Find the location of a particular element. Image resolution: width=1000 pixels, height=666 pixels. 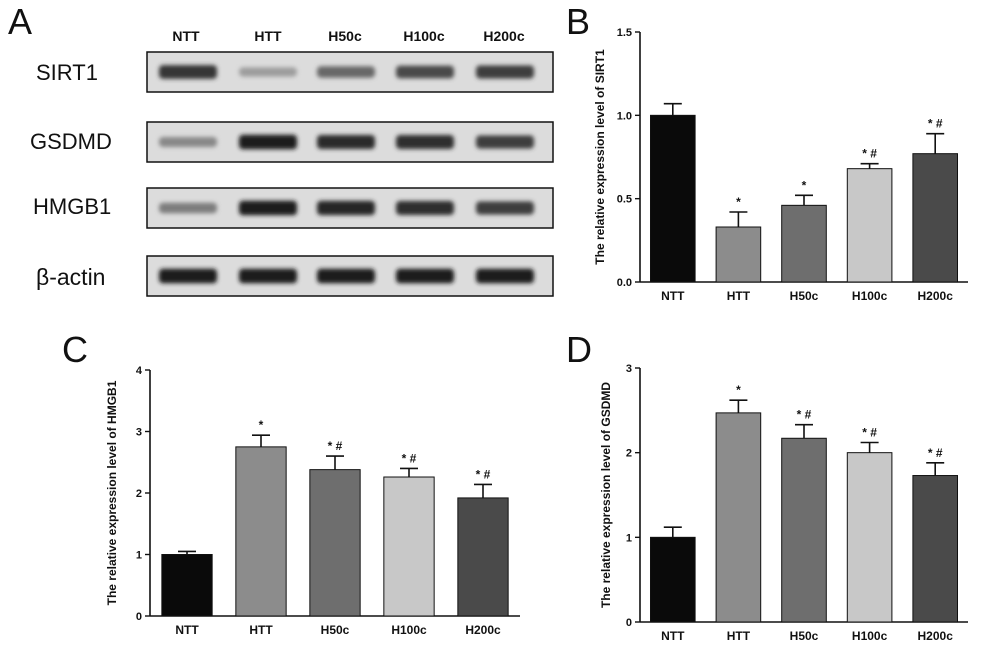

y-tick-label: 0.5 is located at coordinates (624, 200).